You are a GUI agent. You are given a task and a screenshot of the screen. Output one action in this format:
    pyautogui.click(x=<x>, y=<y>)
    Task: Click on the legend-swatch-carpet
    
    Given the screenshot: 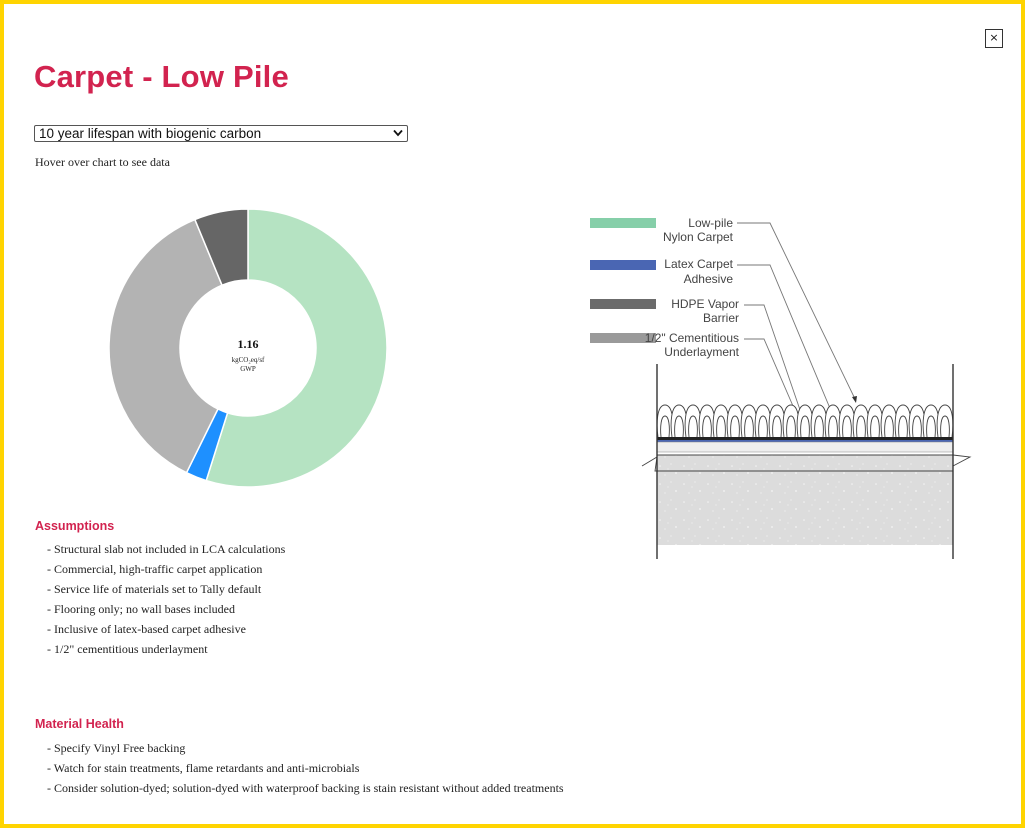 What is the action you would take?
    pyautogui.click(x=623, y=223)
    